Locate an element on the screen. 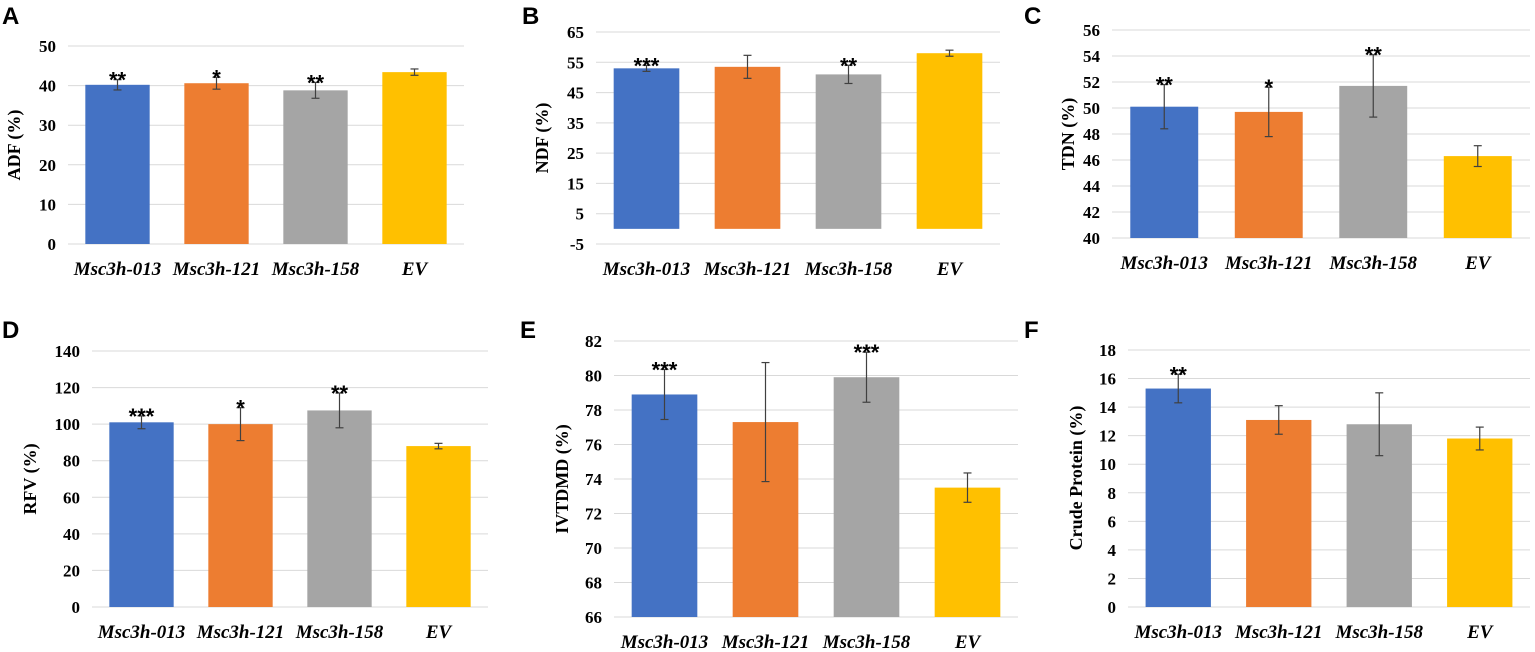 The image size is (1535, 652). y-tick-label: 100 is located at coordinates (68, 424).